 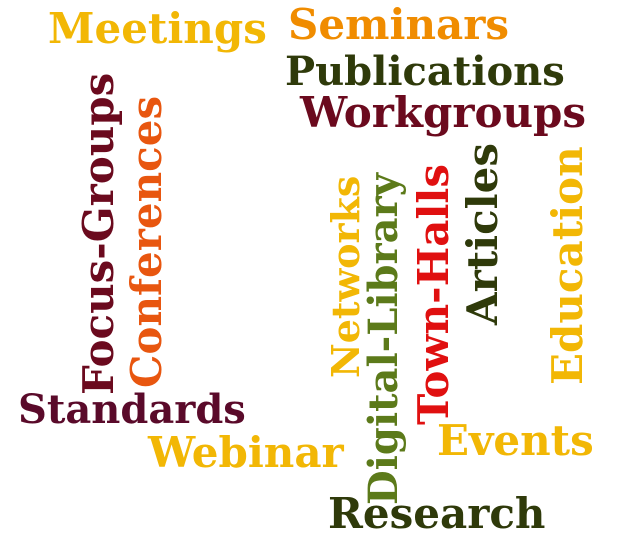 What do you see at coordinates (246, 452) in the screenshot?
I see `word-webinar: Webinar` at bounding box center [246, 452].